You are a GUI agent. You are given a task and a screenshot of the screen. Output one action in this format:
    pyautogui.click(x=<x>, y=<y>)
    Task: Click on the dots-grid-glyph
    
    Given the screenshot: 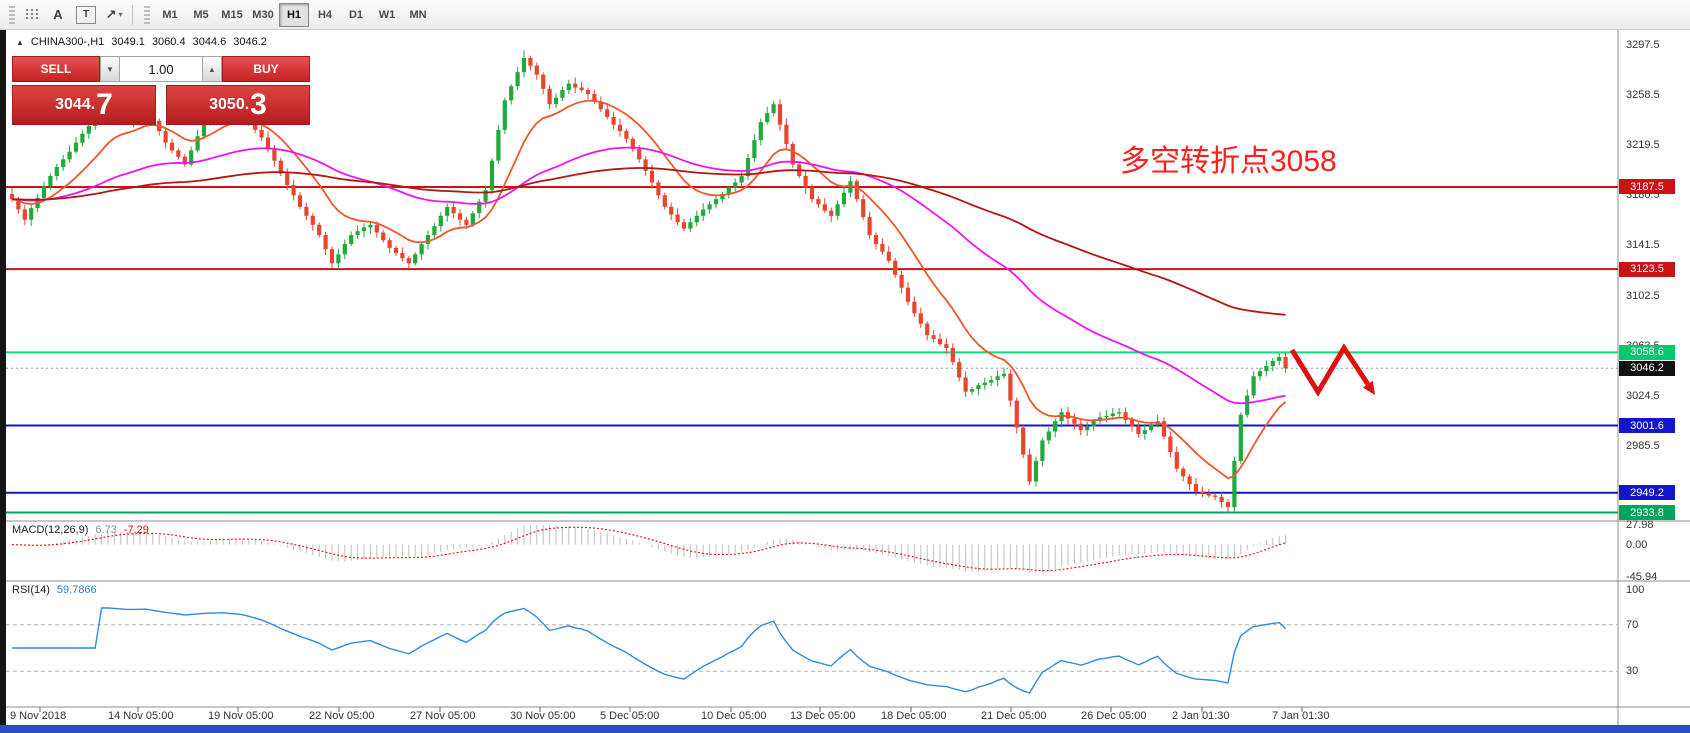 What is the action you would take?
    pyautogui.click(x=31, y=14)
    